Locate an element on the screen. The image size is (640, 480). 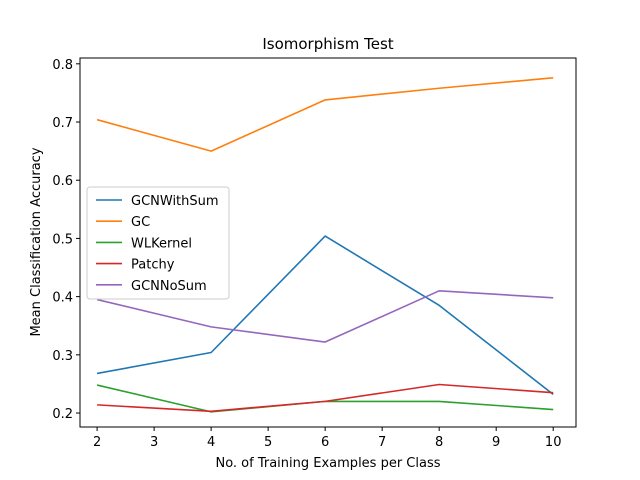
series-line-gcnnosum is located at coordinates (325, 316).